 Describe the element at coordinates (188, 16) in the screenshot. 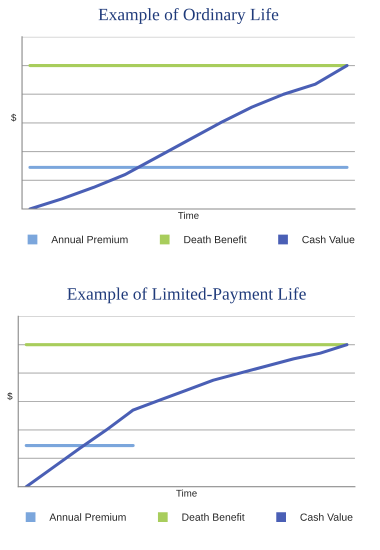

I see `chart-title: Example of Ordinary Life` at that location.